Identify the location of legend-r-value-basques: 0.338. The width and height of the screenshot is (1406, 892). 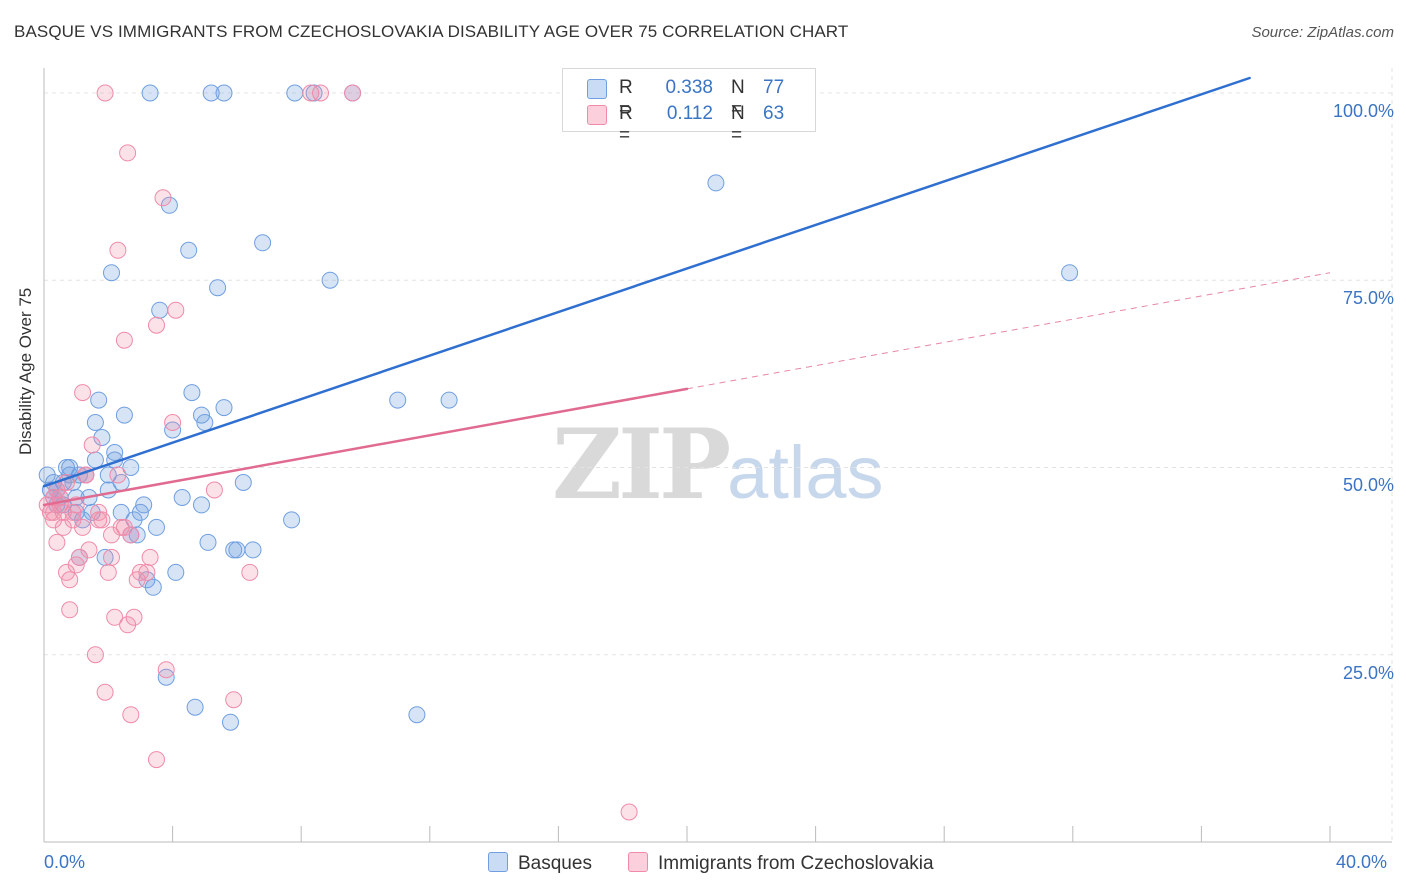
(689, 87).